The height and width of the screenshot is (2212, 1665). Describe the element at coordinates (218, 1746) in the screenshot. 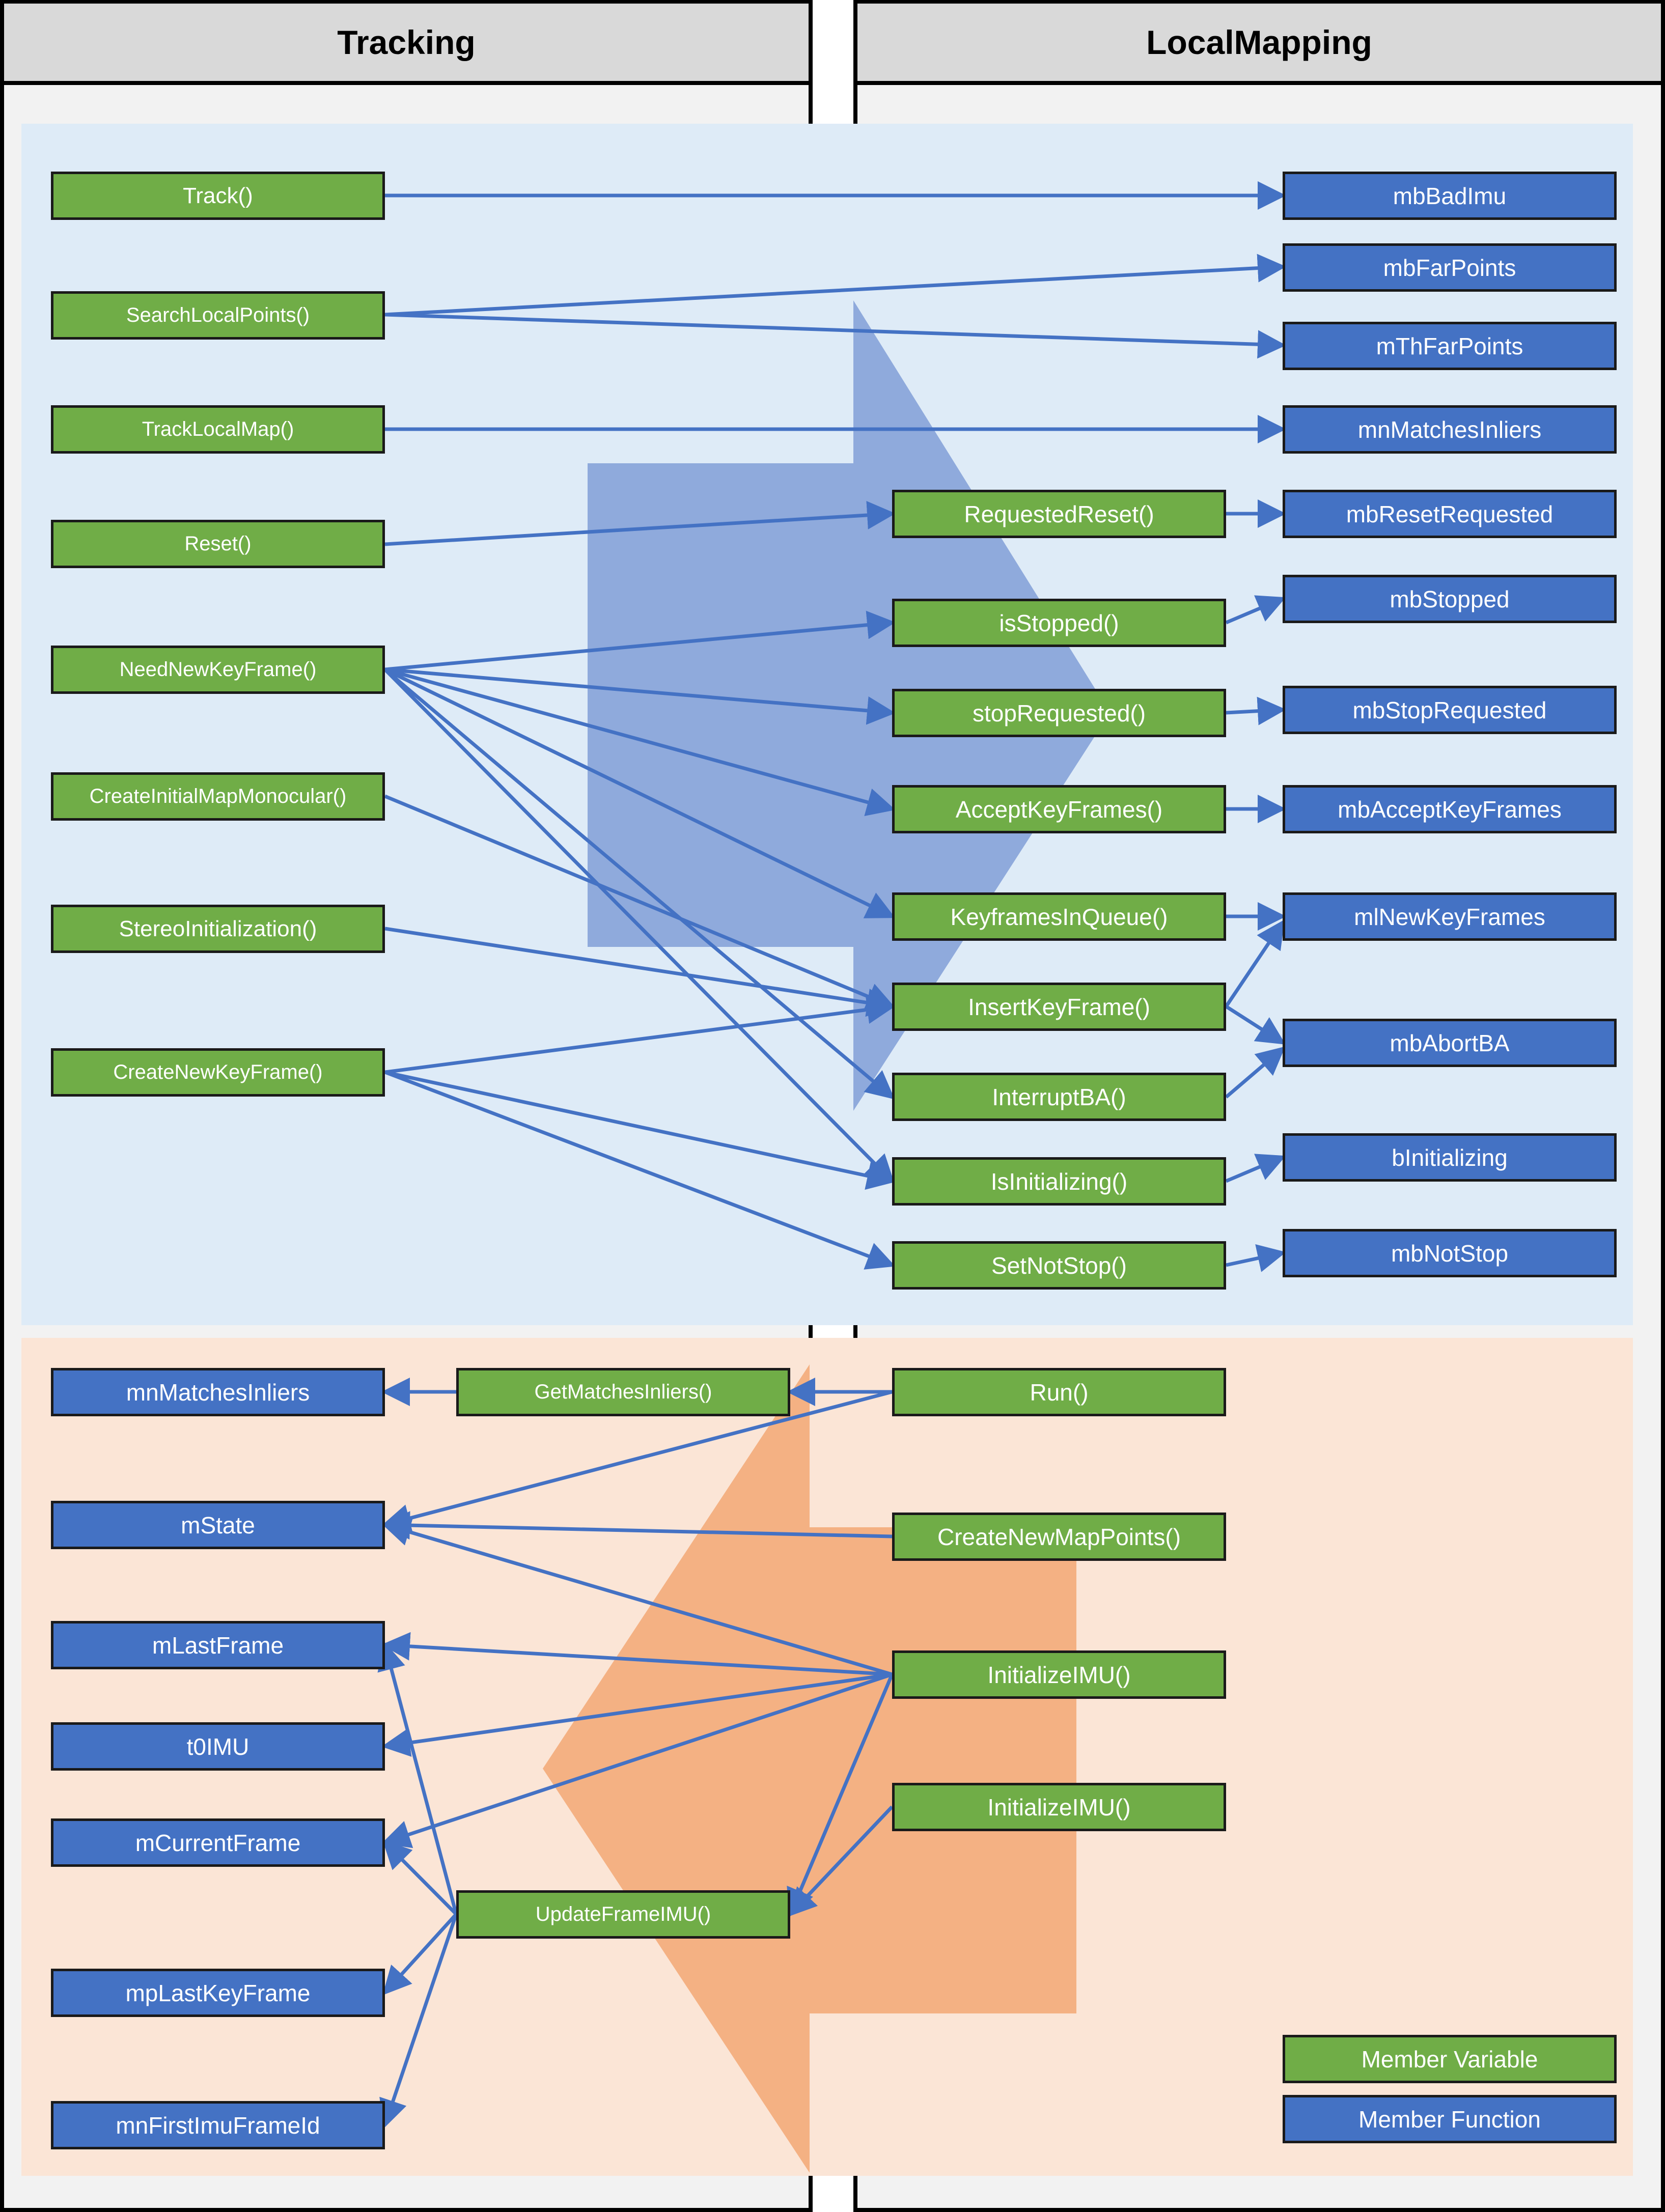

I see `t0-imu-variable: t0IMU` at that location.